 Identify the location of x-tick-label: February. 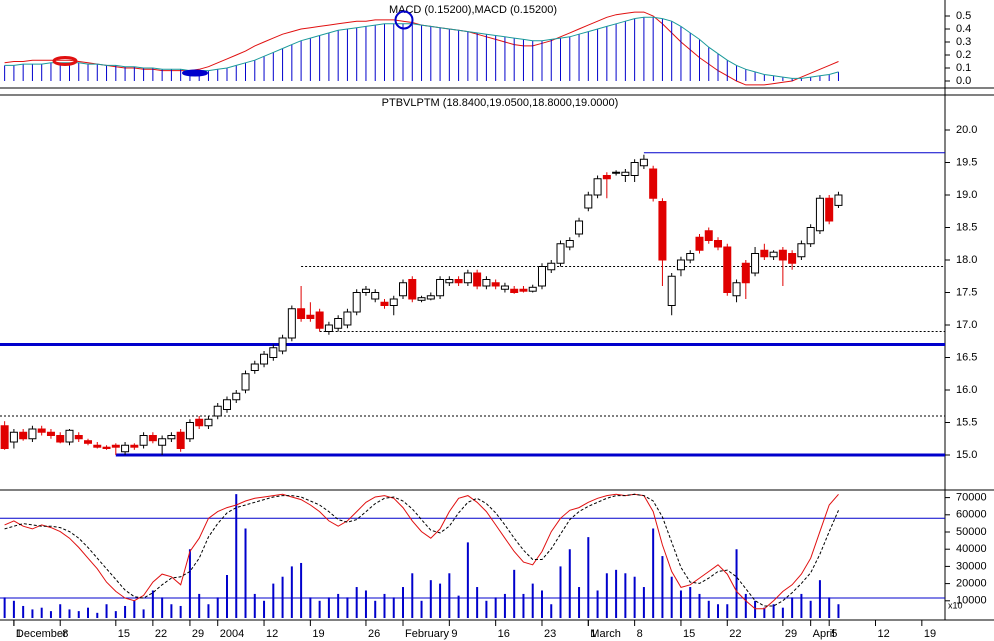
(427, 634).